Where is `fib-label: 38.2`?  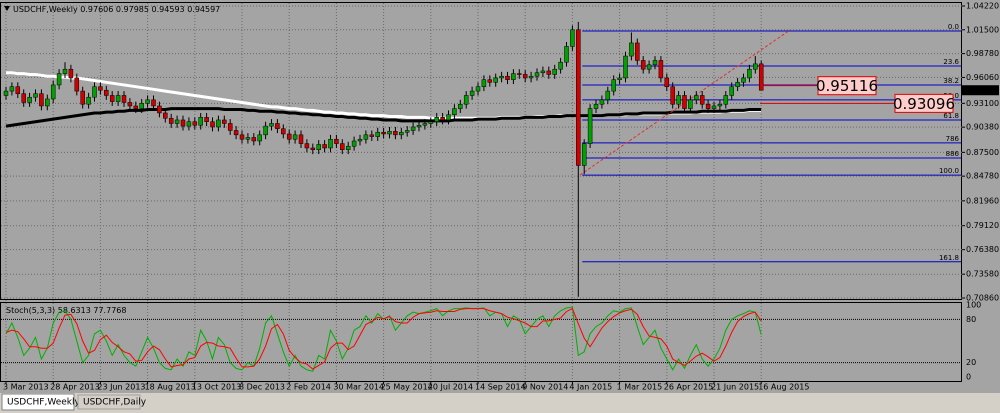 fib-label: 38.2 is located at coordinates (951, 81).